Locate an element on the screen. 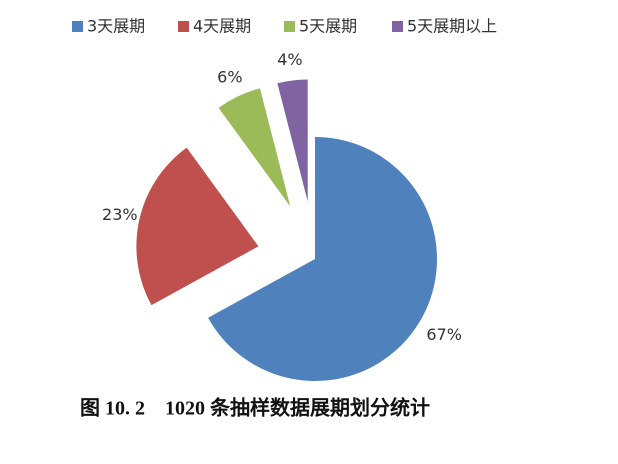 The image size is (618, 464). legend-label: 3天展期 is located at coordinates (116, 26).